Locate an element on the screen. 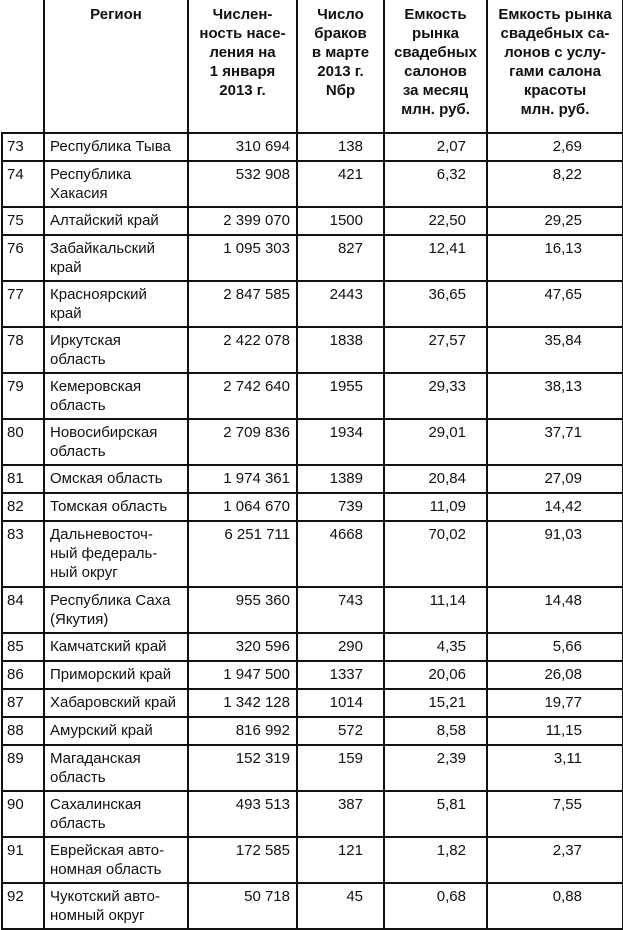 This screenshot has width=623, height=930. table-row: 75 Алтайский край 2 399 070 1500 22,50 29,25 is located at coordinates (312, 221).